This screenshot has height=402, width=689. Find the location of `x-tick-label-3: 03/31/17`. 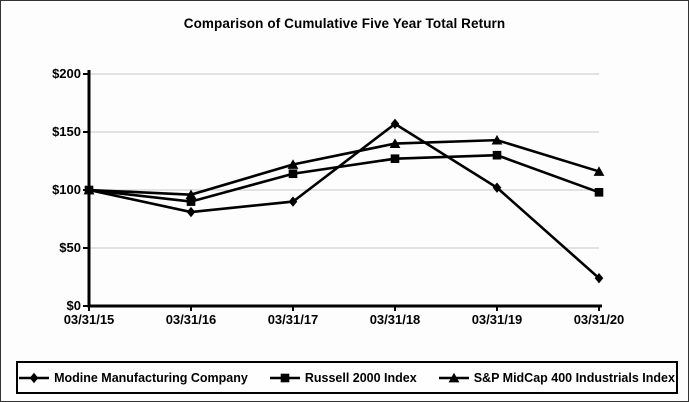

x-tick-label-3: 03/31/17 is located at coordinates (293, 319).